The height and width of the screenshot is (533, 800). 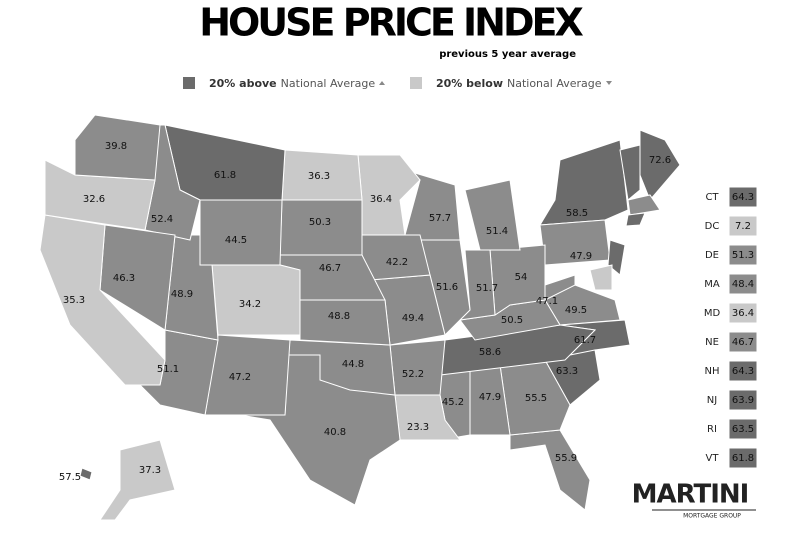 What do you see at coordinates (536, 398) in the screenshot?
I see `state-value: 55.5` at bounding box center [536, 398].